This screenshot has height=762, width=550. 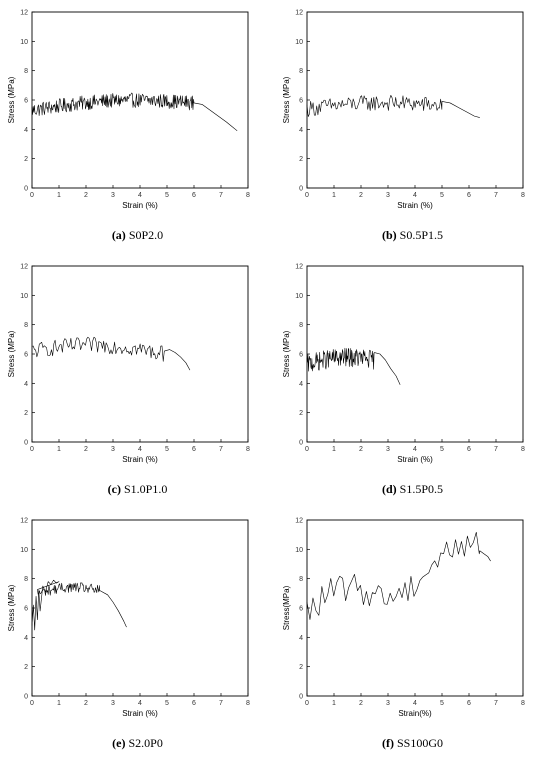 I want to click on chart-caption-e: (e) S2.0P0, so click(x=137, y=743).